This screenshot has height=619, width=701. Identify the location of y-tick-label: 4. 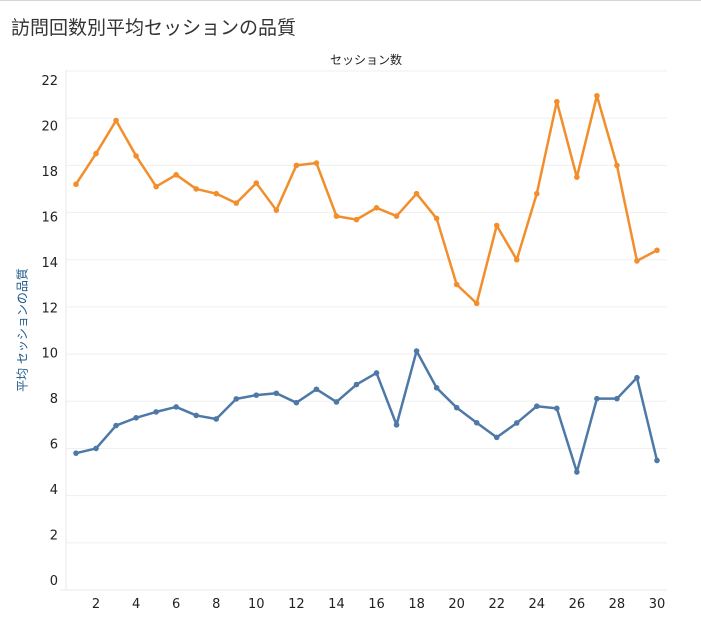
(54, 490).